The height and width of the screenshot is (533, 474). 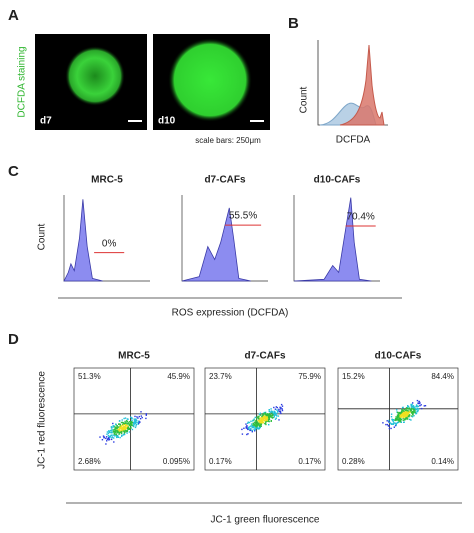 I want to click on plot-title: d7-CAFs, so click(x=265, y=356).